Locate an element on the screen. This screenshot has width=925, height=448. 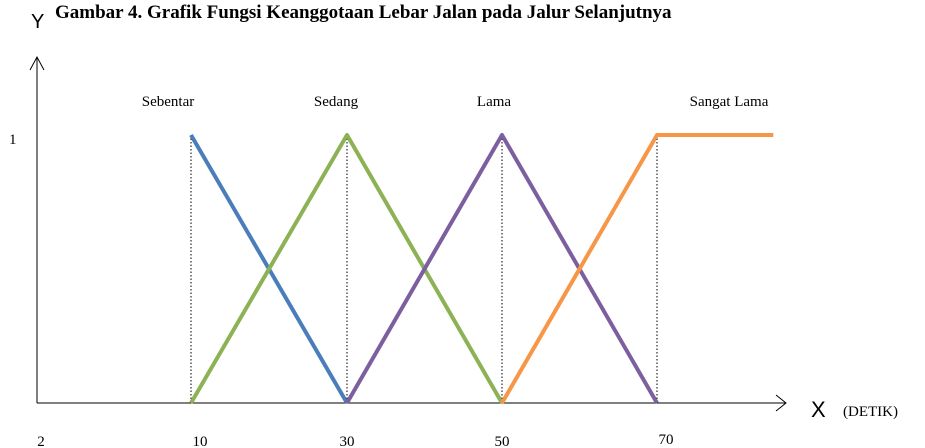
x-axis-label: X is located at coordinates (818, 409).